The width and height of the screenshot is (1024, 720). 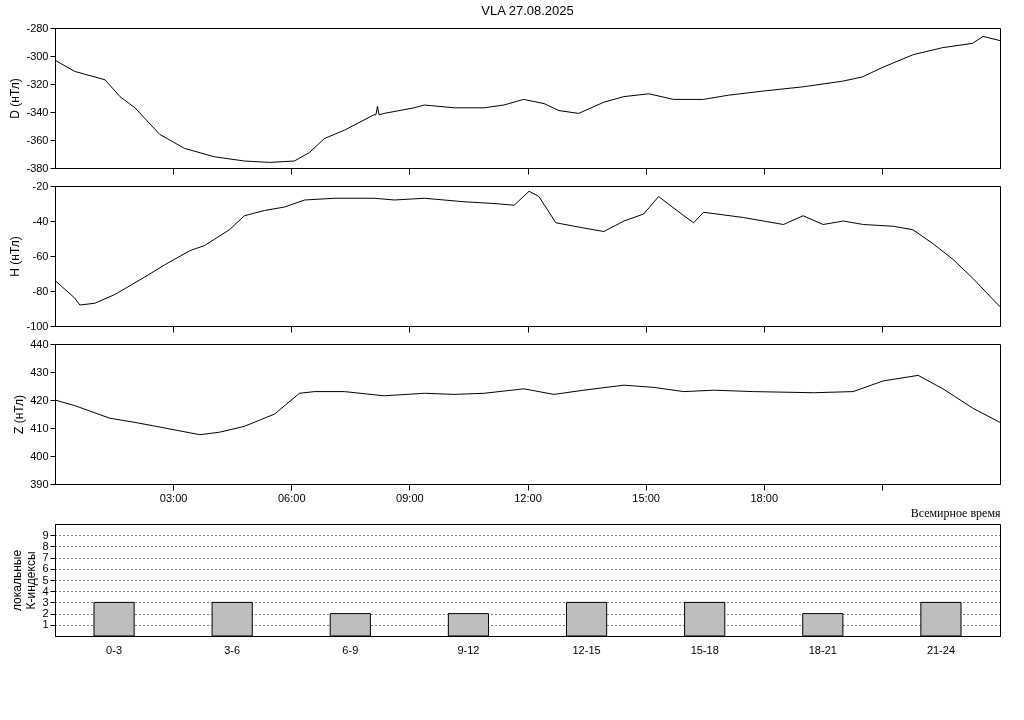 What do you see at coordinates (822, 649) in the screenshot?
I see `x-tick-label: 18-21` at bounding box center [822, 649].